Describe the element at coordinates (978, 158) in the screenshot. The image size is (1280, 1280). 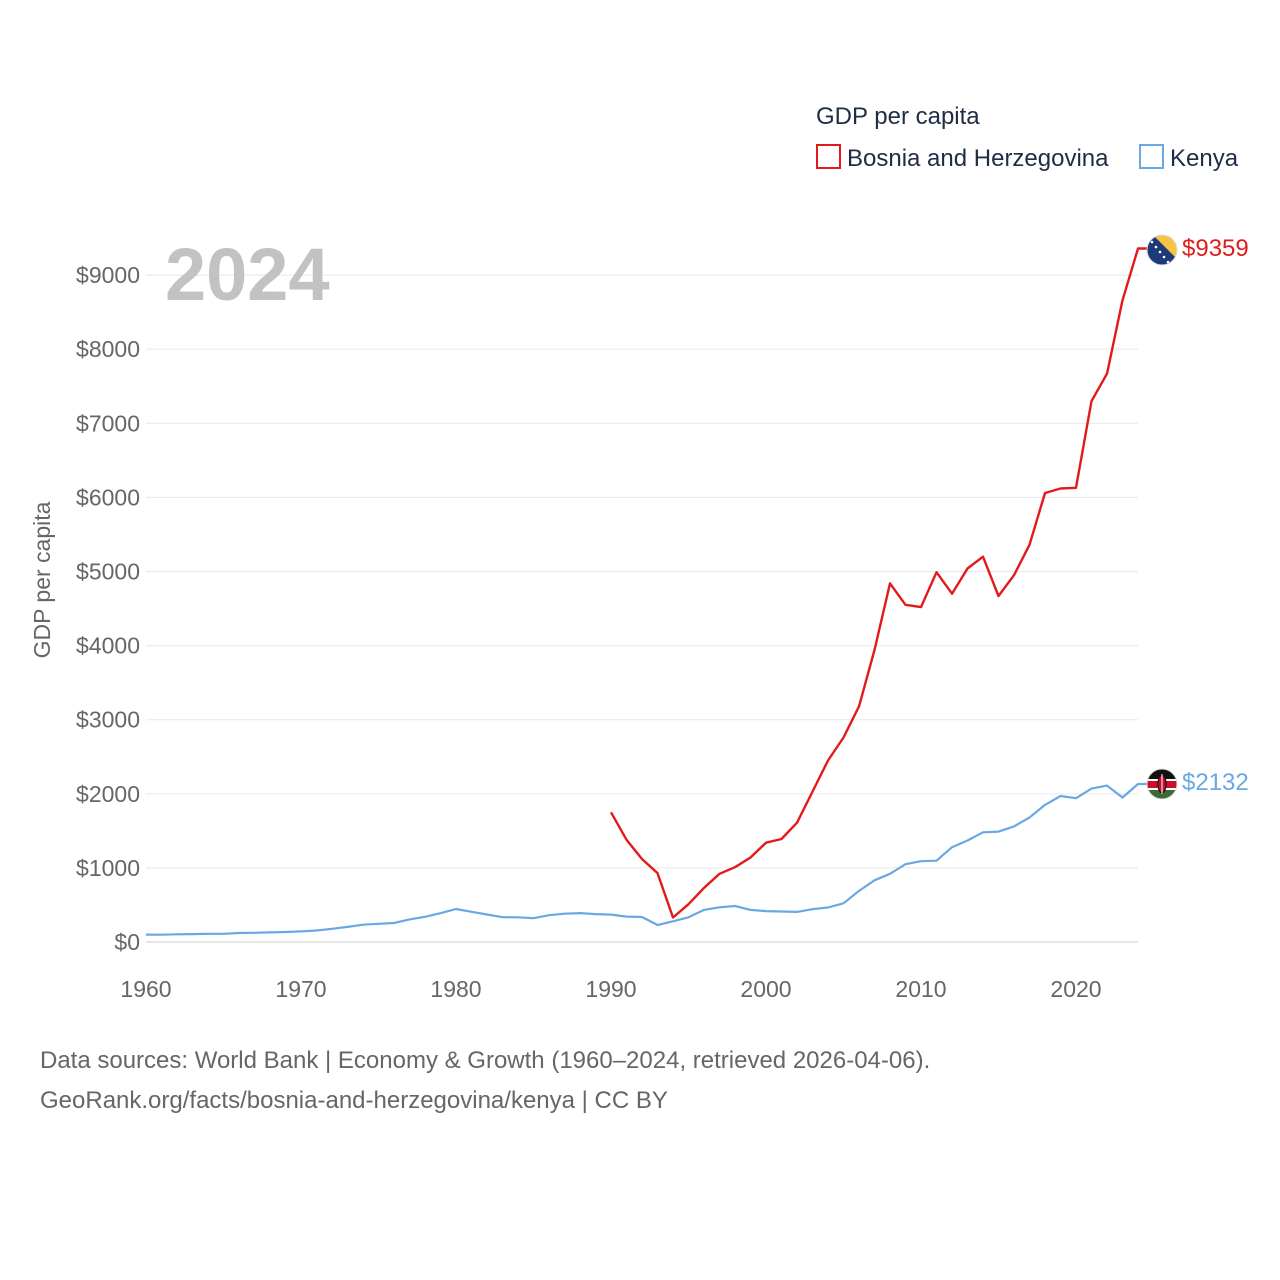
I see `legend-label-bosnia: Bosnia and Herzegovina` at that location.